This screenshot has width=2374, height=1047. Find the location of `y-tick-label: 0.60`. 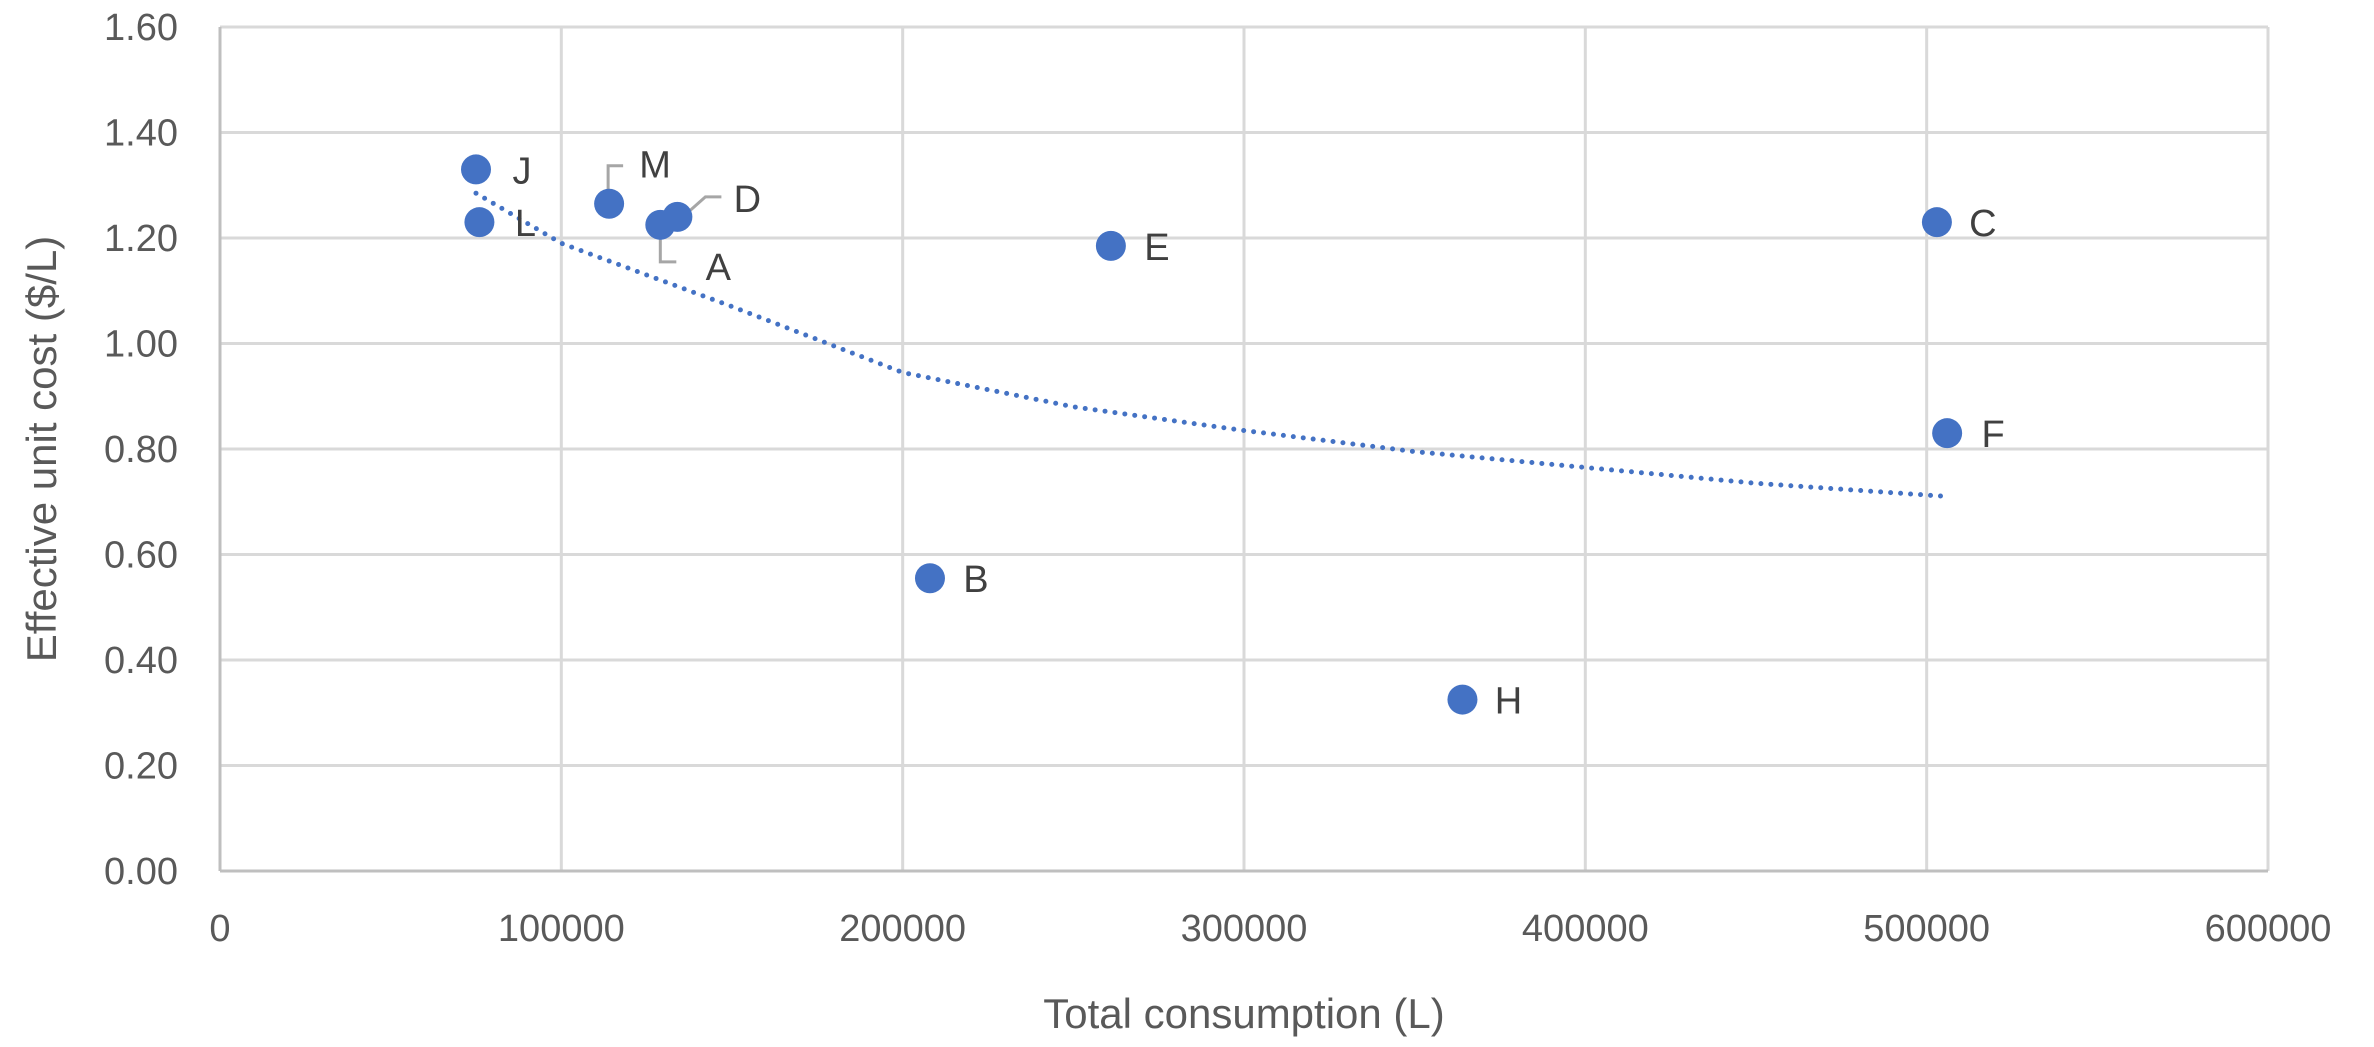

y-tick-label: 0.60 is located at coordinates (141, 556).